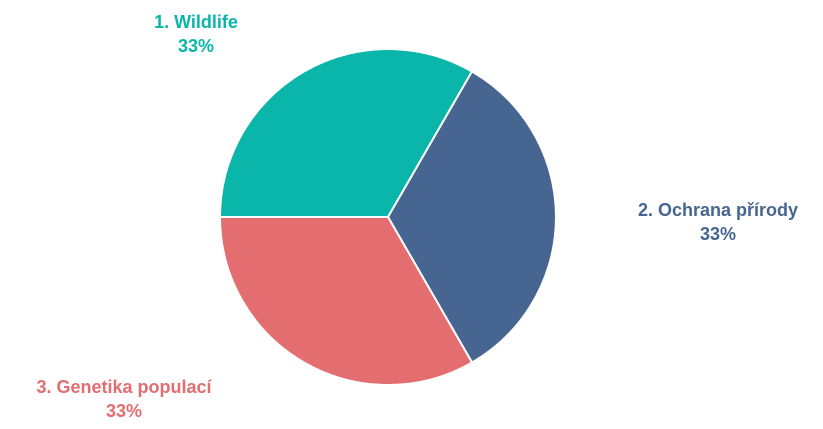  I want to click on pie-slice-ochrana-prirody, so click(471, 217).